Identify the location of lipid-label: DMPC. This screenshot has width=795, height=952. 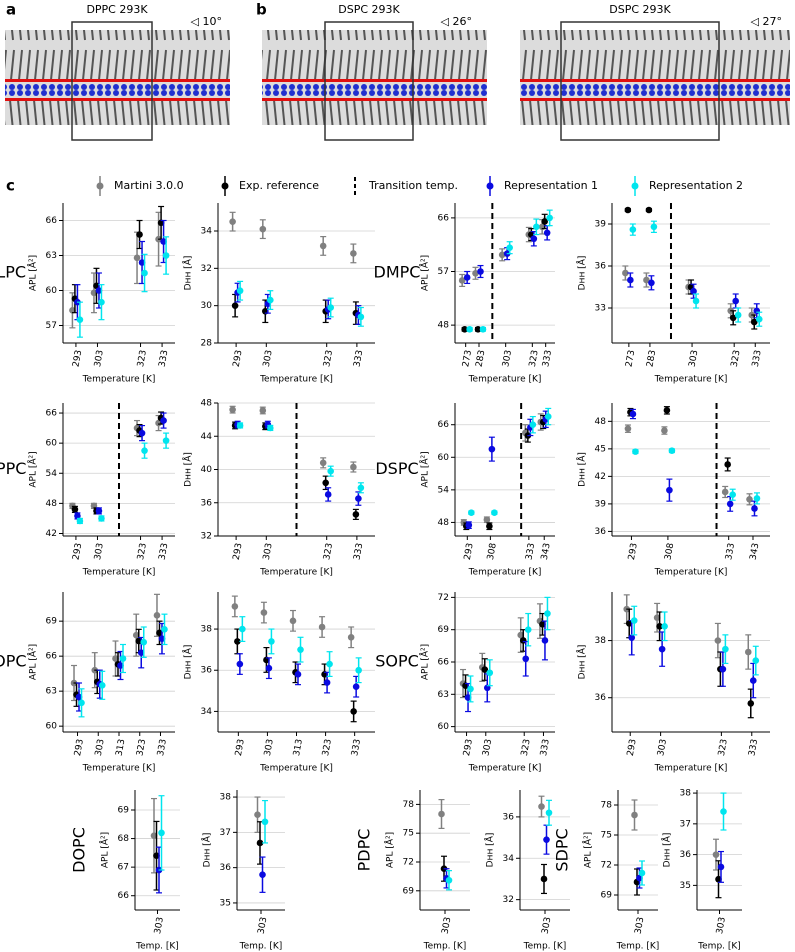
(397, 272).